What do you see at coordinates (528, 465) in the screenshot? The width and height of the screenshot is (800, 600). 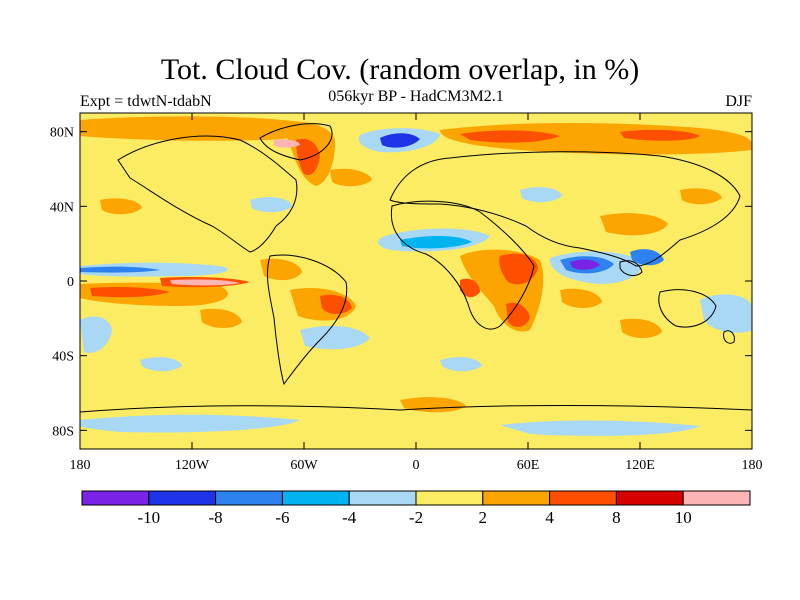 I see `lon-tick-label: 60E` at bounding box center [528, 465].